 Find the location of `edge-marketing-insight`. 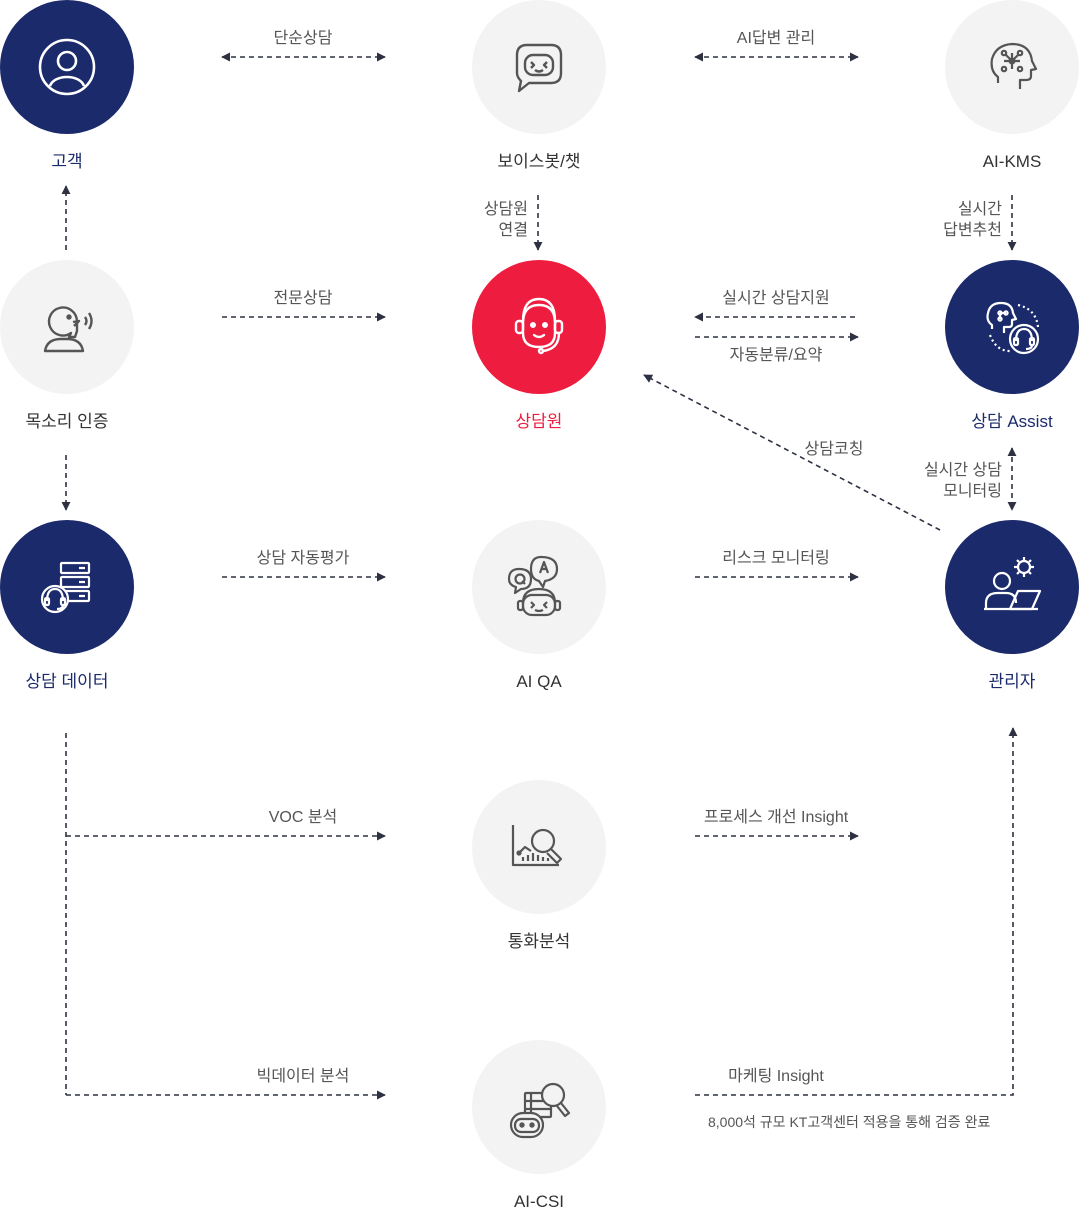

edge-marketing-insight is located at coordinates (856, 911).